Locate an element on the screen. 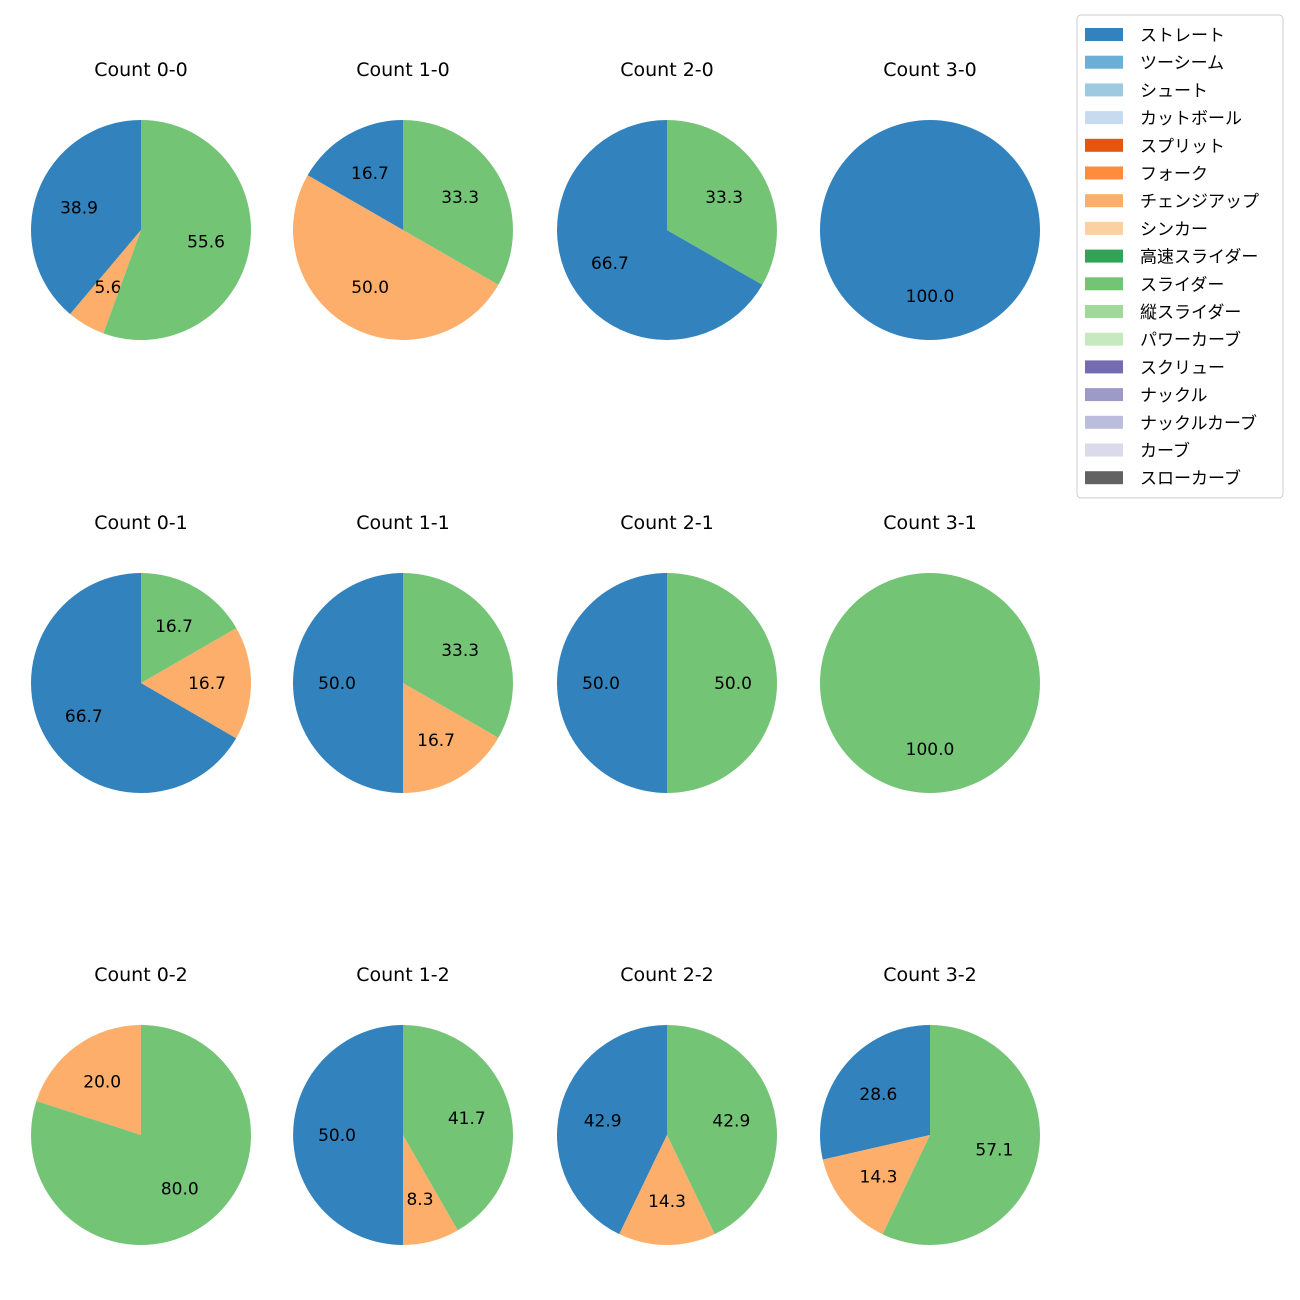 This screenshot has width=1300, height=1300. pie-slice-label: 80.0 is located at coordinates (180, 1189).